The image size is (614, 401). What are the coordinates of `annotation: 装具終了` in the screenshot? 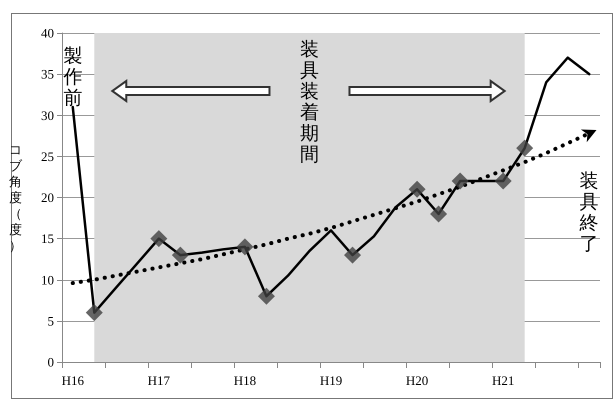 It's located at (588, 213).